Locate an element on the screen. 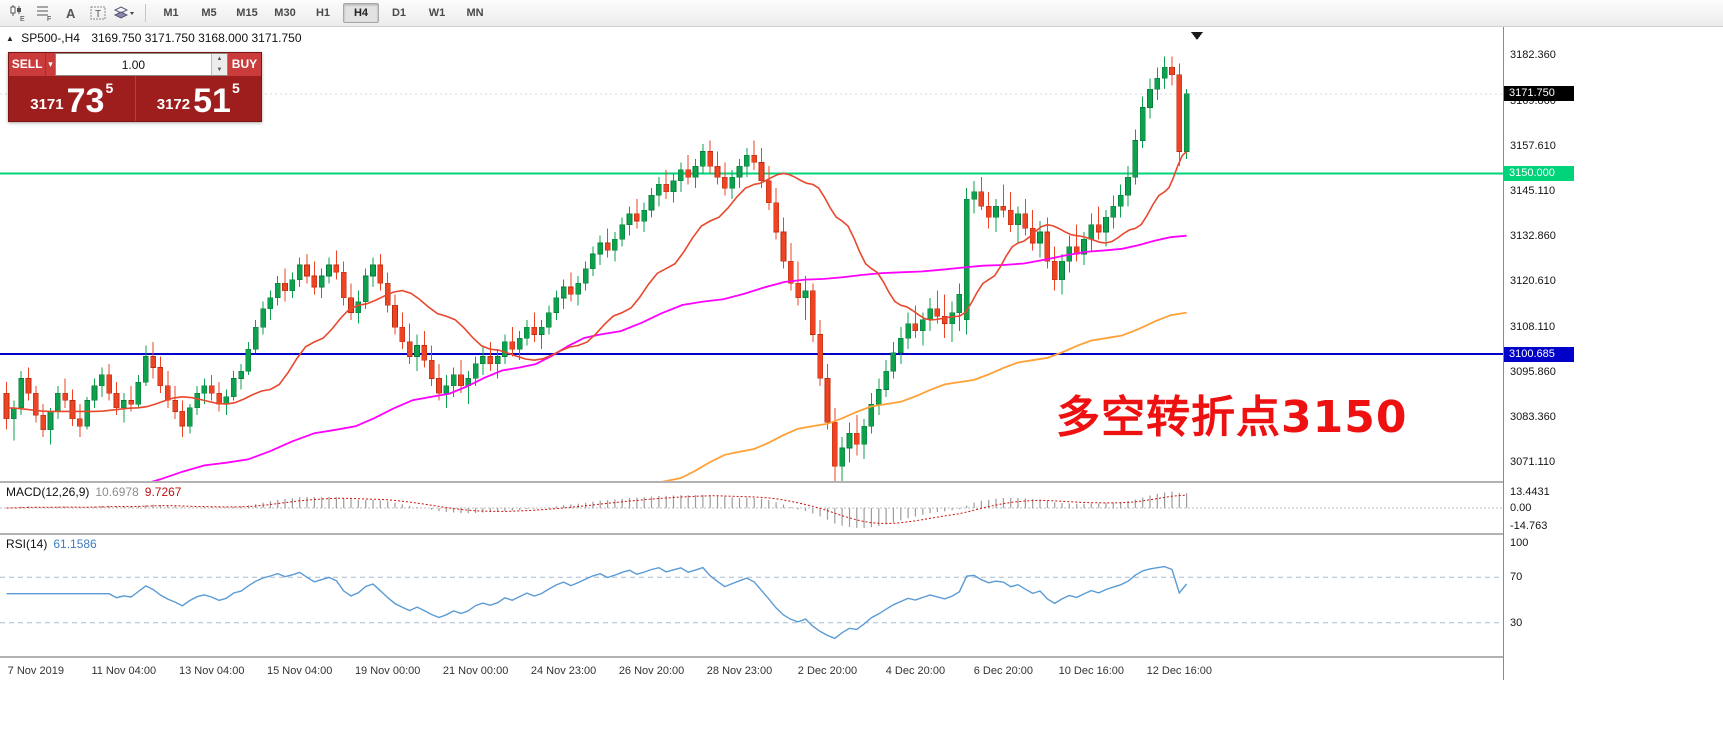 This screenshot has width=1723, height=745. text-tool-icon: A is located at coordinates (71, 13).